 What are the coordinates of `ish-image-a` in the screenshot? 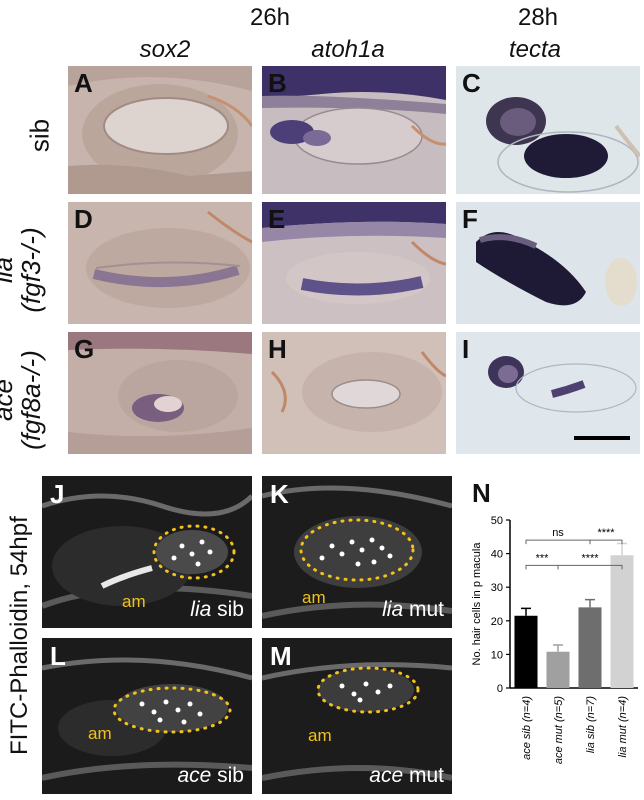 It's located at (160, 130).